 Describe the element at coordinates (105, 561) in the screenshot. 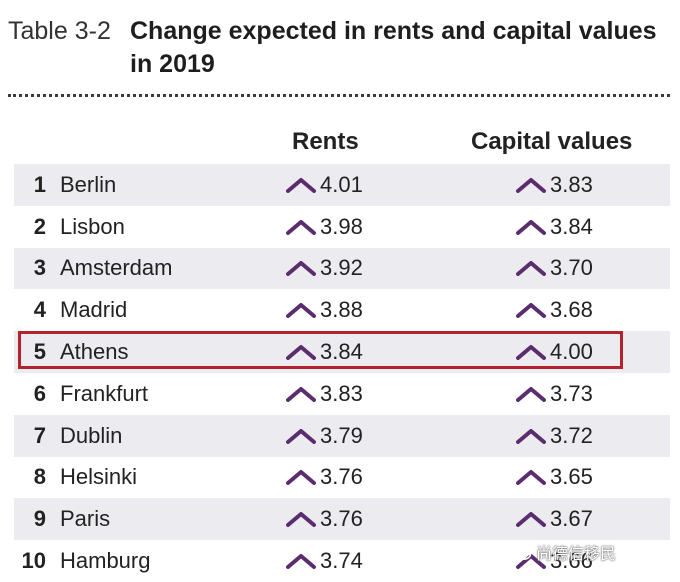

I see `row-city: Hamburg` at that location.